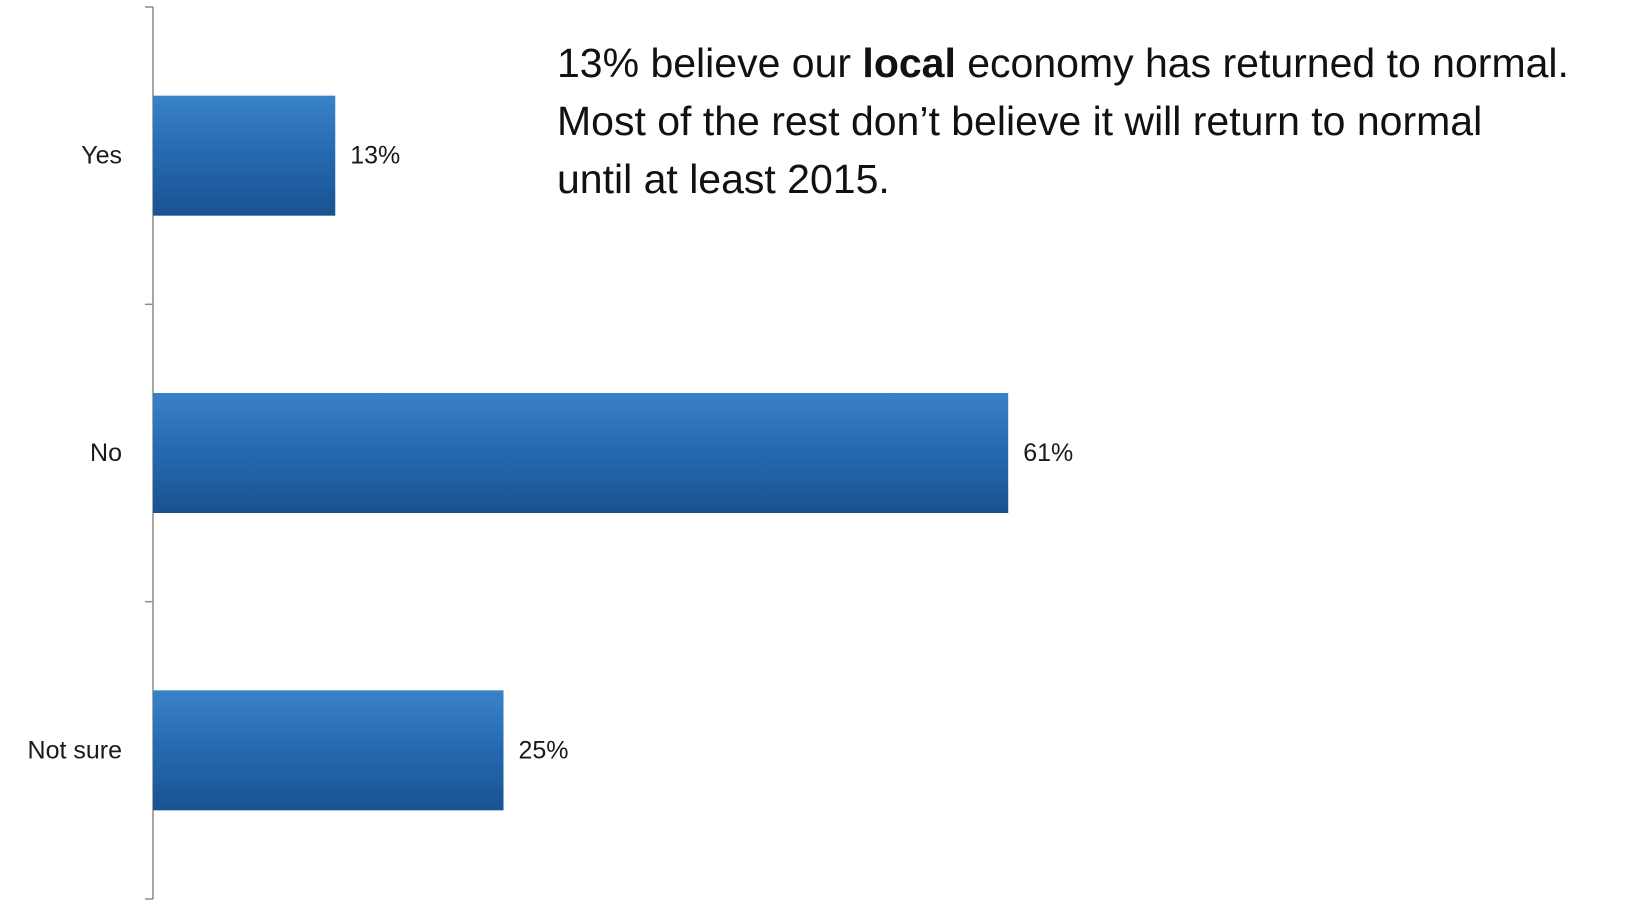 The height and width of the screenshot is (900, 1648). I want to click on annotation-line-1-start: 13% believe our, so click(710, 63).